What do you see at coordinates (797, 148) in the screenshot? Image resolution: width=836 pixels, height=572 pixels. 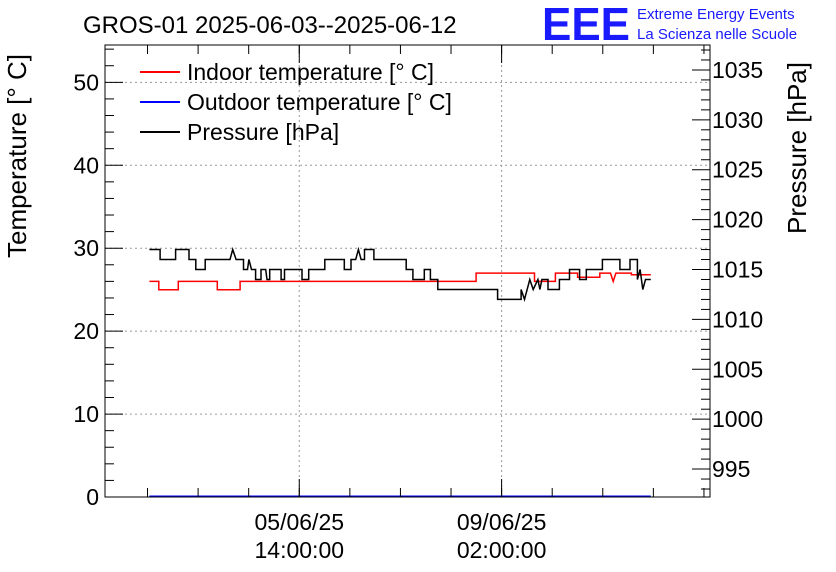 I see `y2-axis-title: Pressure [hPa]` at bounding box center [797, 148].